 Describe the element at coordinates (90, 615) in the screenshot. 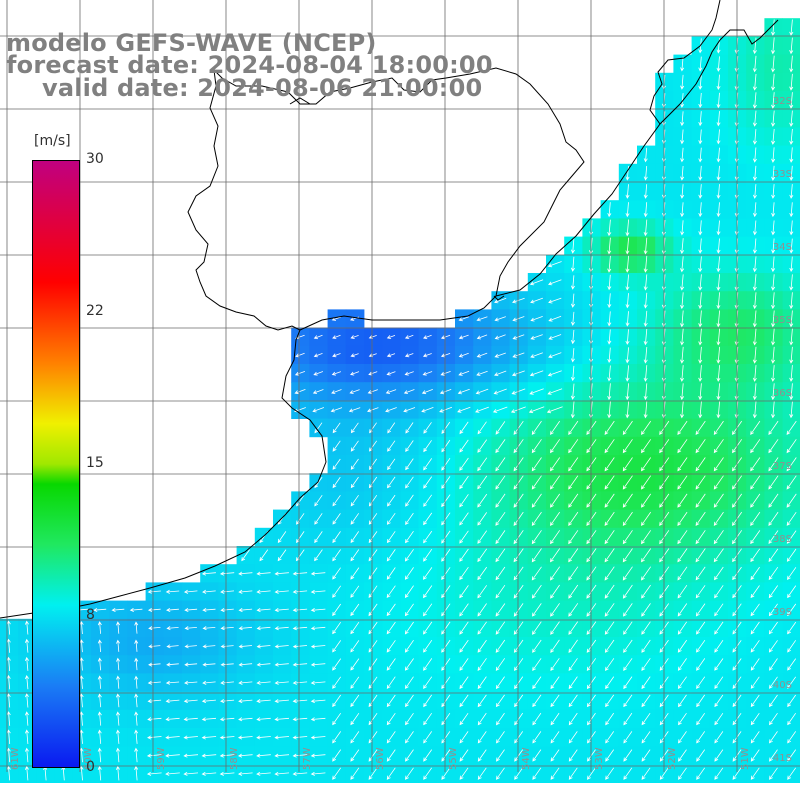

I see `colorbar-tick-8: 8` at that location.